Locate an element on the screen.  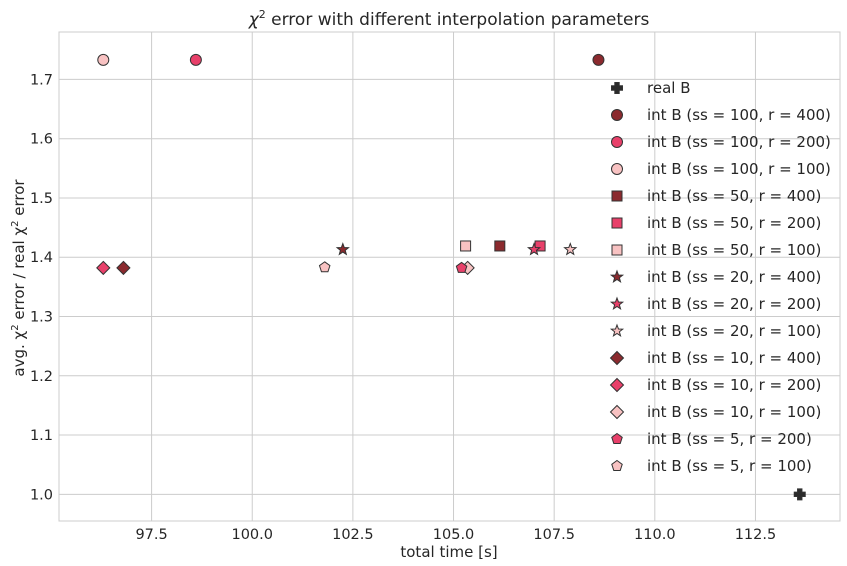
legend-item-label: int B (ss = 20, r = 200) is located at coordinates (734, 304).